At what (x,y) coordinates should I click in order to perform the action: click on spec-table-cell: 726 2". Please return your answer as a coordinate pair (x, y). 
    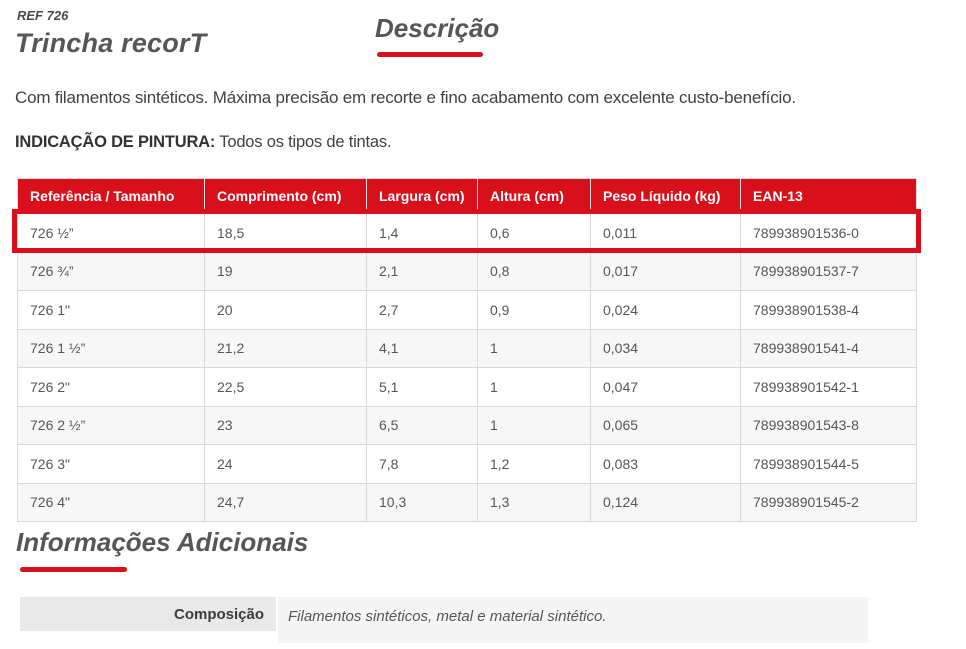
    Looking at the image, I should click on (111, 387).